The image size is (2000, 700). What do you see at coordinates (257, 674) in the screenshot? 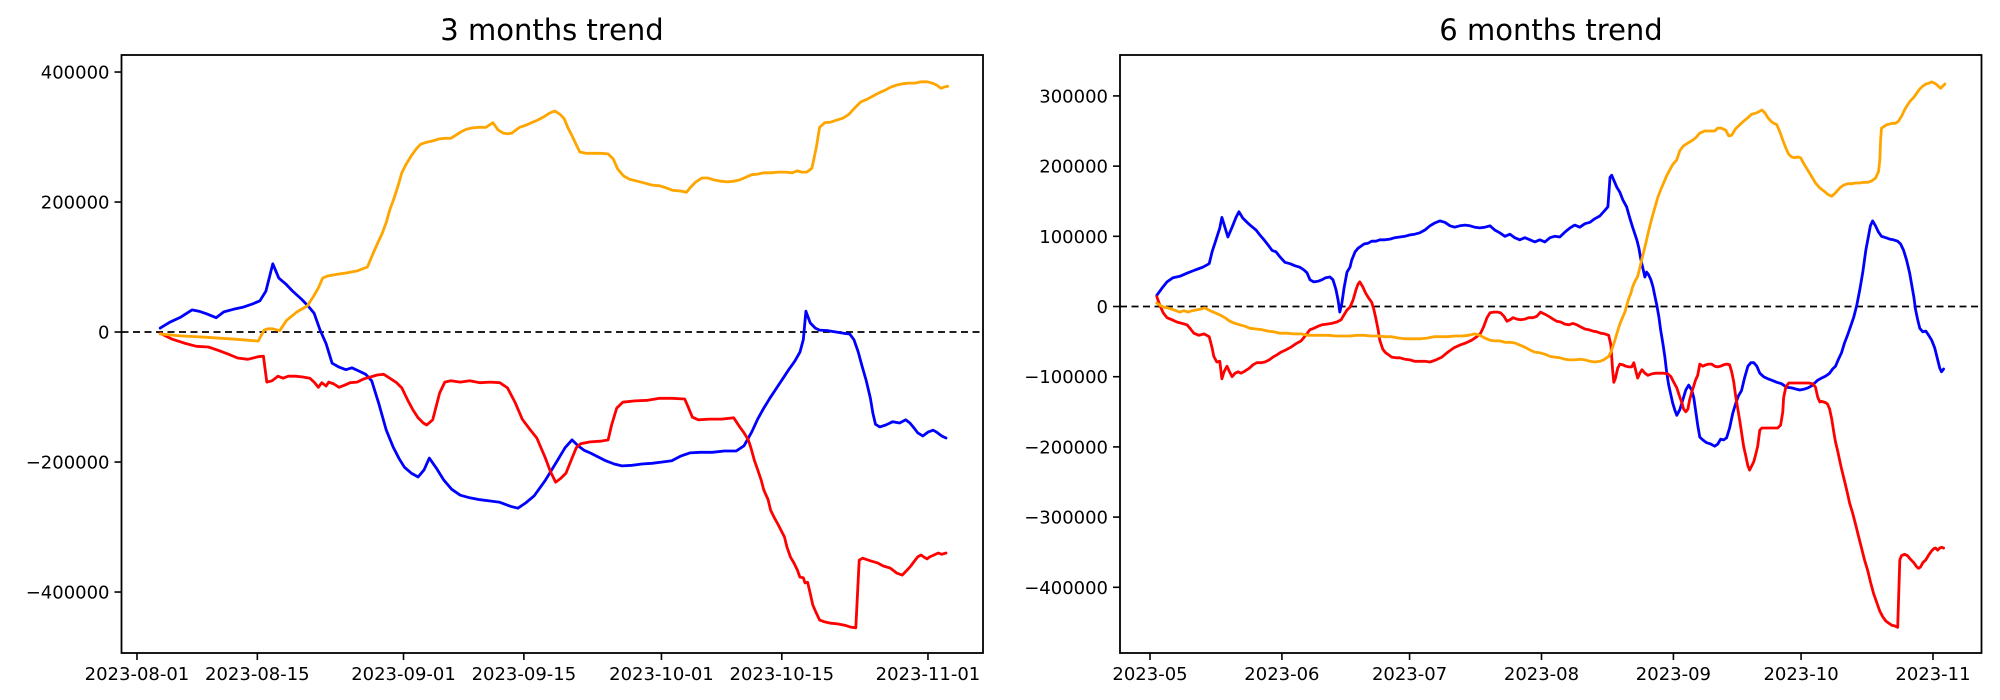
I see `x-tick-label: 2023-08-15` at bounding box center [257, 674].